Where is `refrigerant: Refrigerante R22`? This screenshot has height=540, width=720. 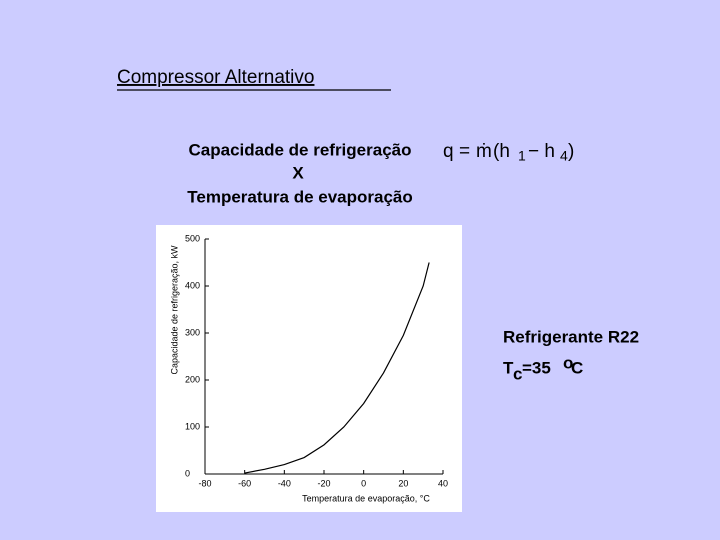 refrigerant: Refrigerante R22 is located at coordinates (571, 336).